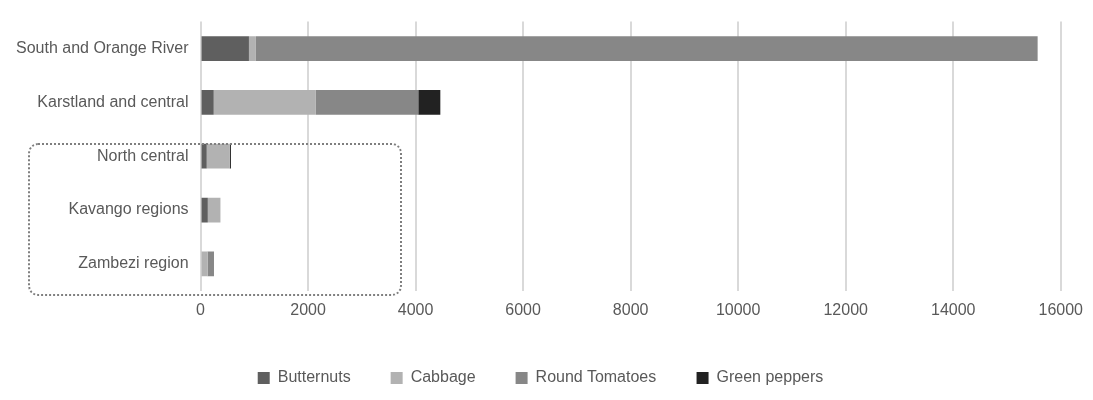  I want to click on legend-label: Green peppers, so click(770, 377).